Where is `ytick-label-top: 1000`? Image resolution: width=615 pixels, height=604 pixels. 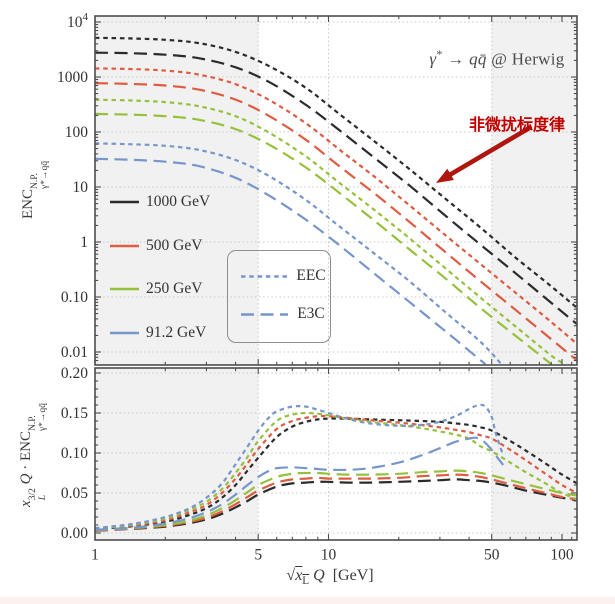 ytick-label-top: 1000 is located at coordinates (72, 77).